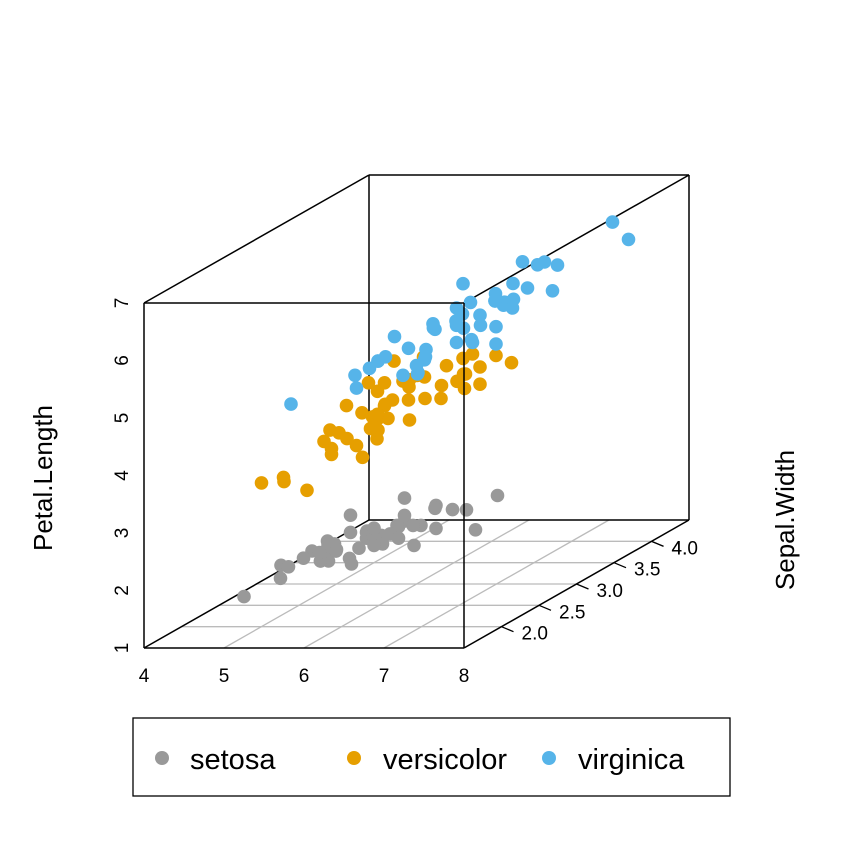  Describe the element at coordinates (680, 548) in the screenshot. I see `y-tick-label: 4.` at that location.